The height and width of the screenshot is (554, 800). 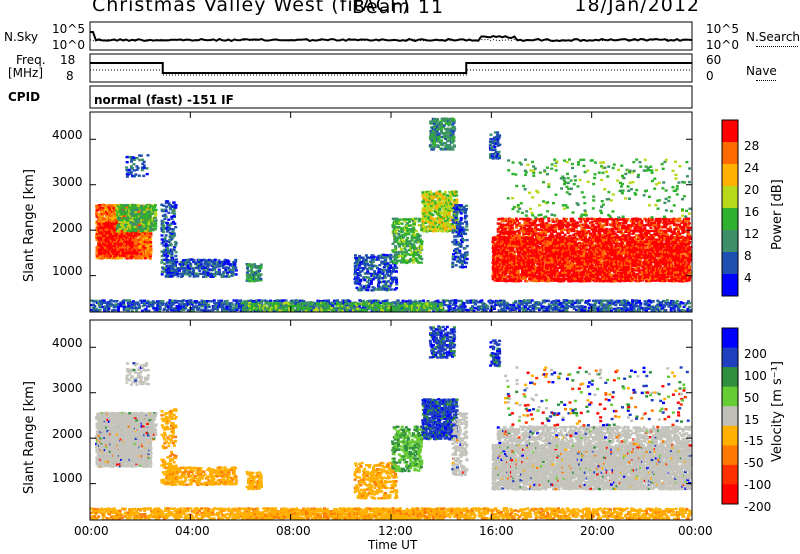 I want to click on velocity-cbar-tick-neg100: -100, so click(x=758, y=485).